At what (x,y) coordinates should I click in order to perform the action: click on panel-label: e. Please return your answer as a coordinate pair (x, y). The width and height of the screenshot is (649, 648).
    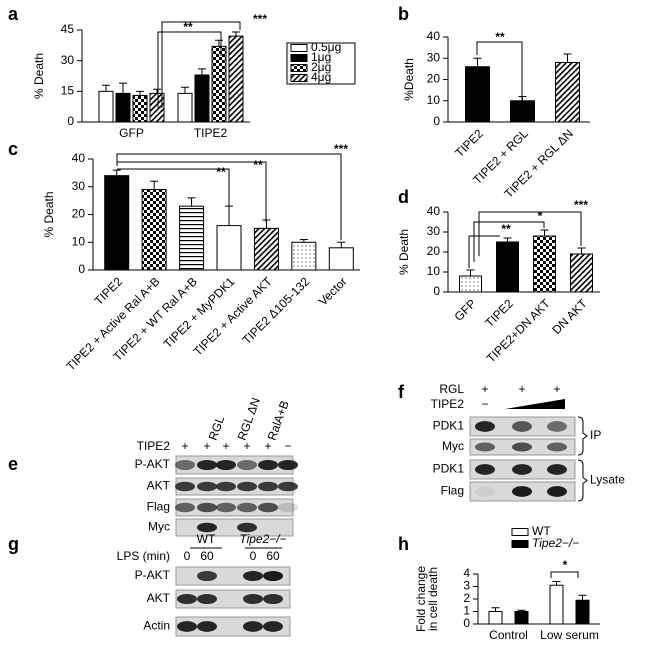
    Looking at the image, I should click on (13, 464).